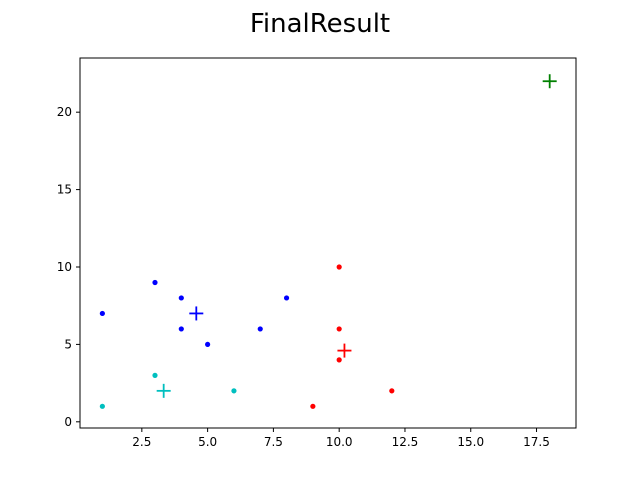 This screenshot has height=480, width=640. What do you see at coordinates (470, 442) in the screenshot?
I see `x-tick-label: 15.0` at bounding box center [470, 442].